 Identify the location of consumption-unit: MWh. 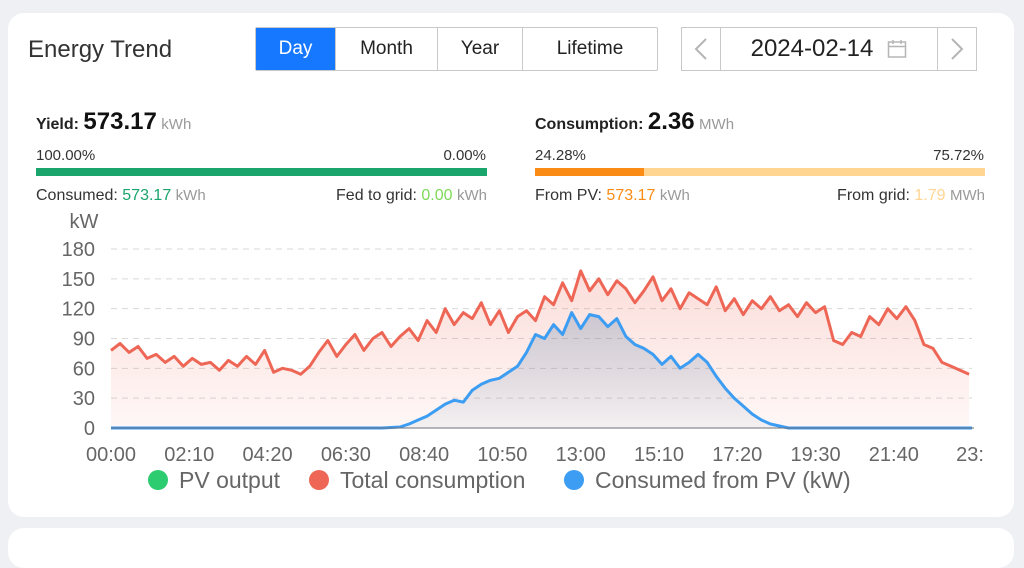
(717, 124).